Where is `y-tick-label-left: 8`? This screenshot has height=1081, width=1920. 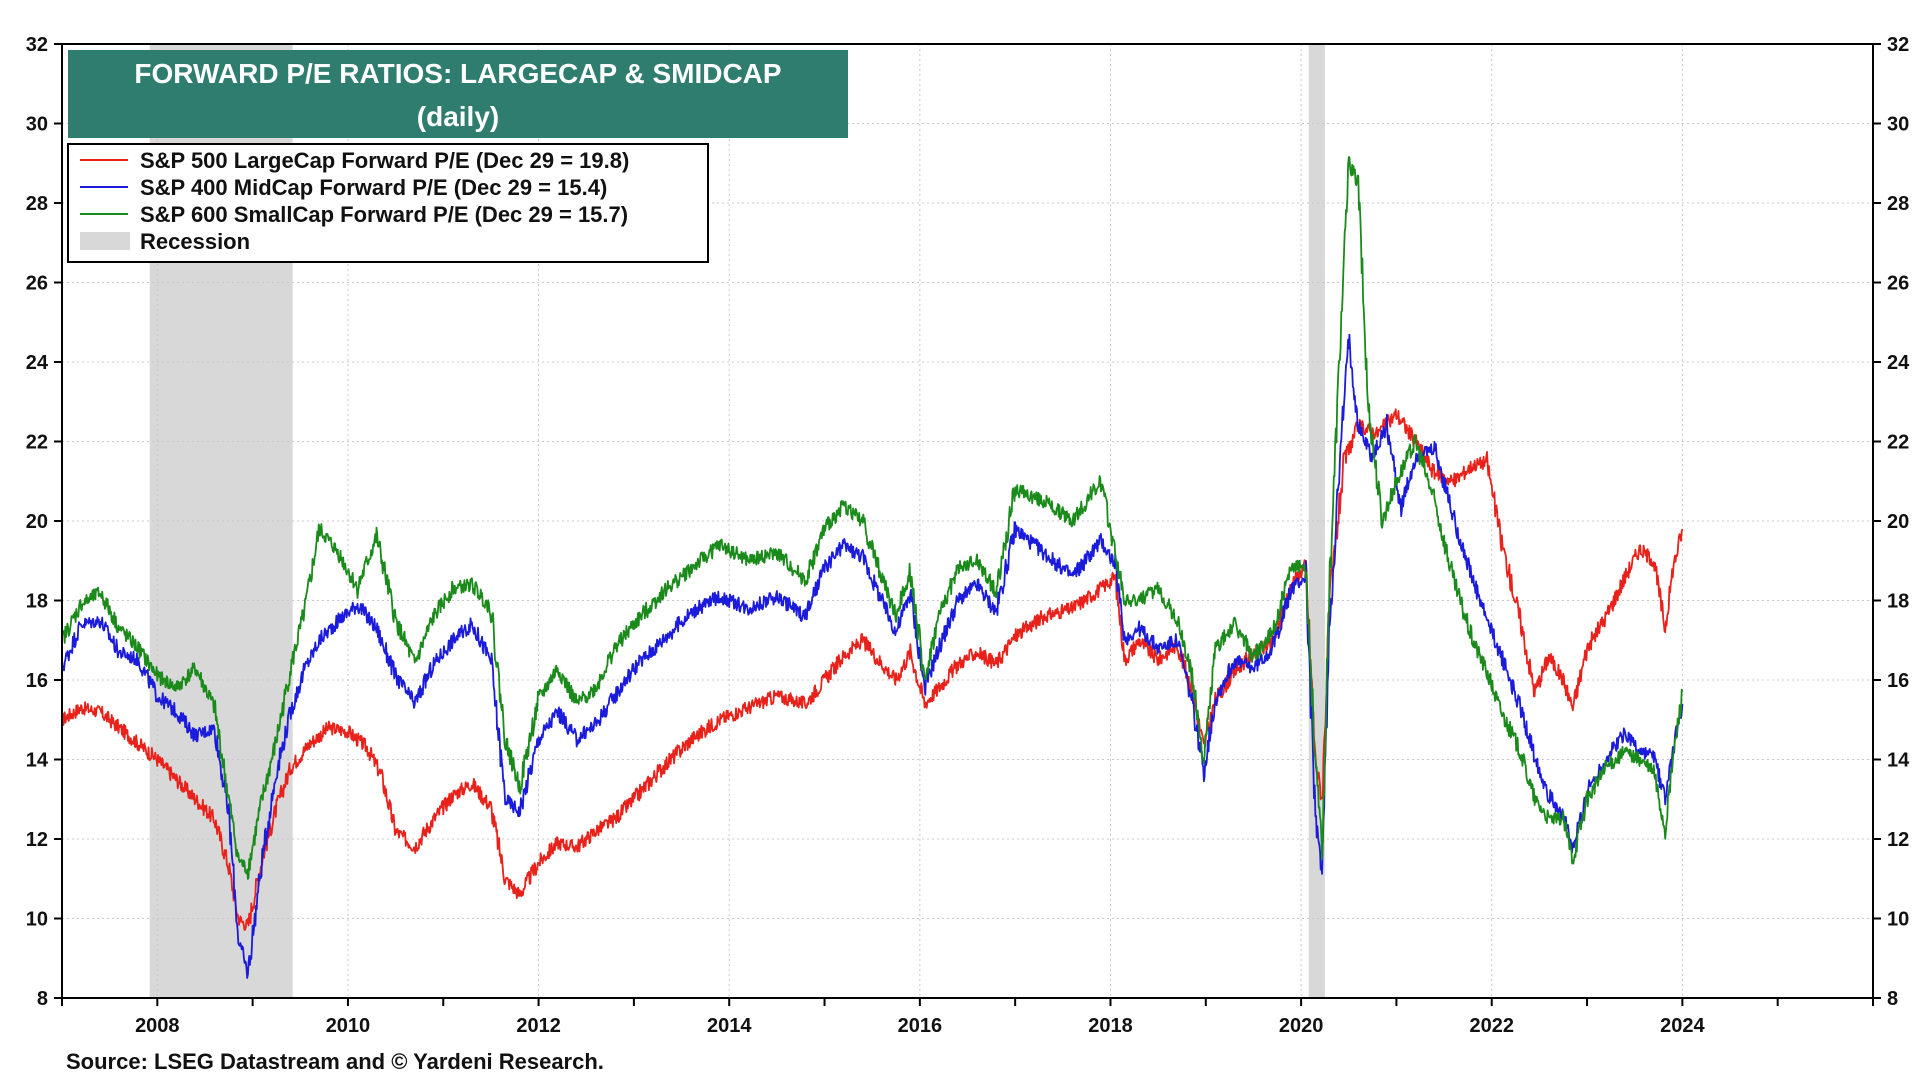
y-tick-label-left: 8 is located at coordinates (42, 999).